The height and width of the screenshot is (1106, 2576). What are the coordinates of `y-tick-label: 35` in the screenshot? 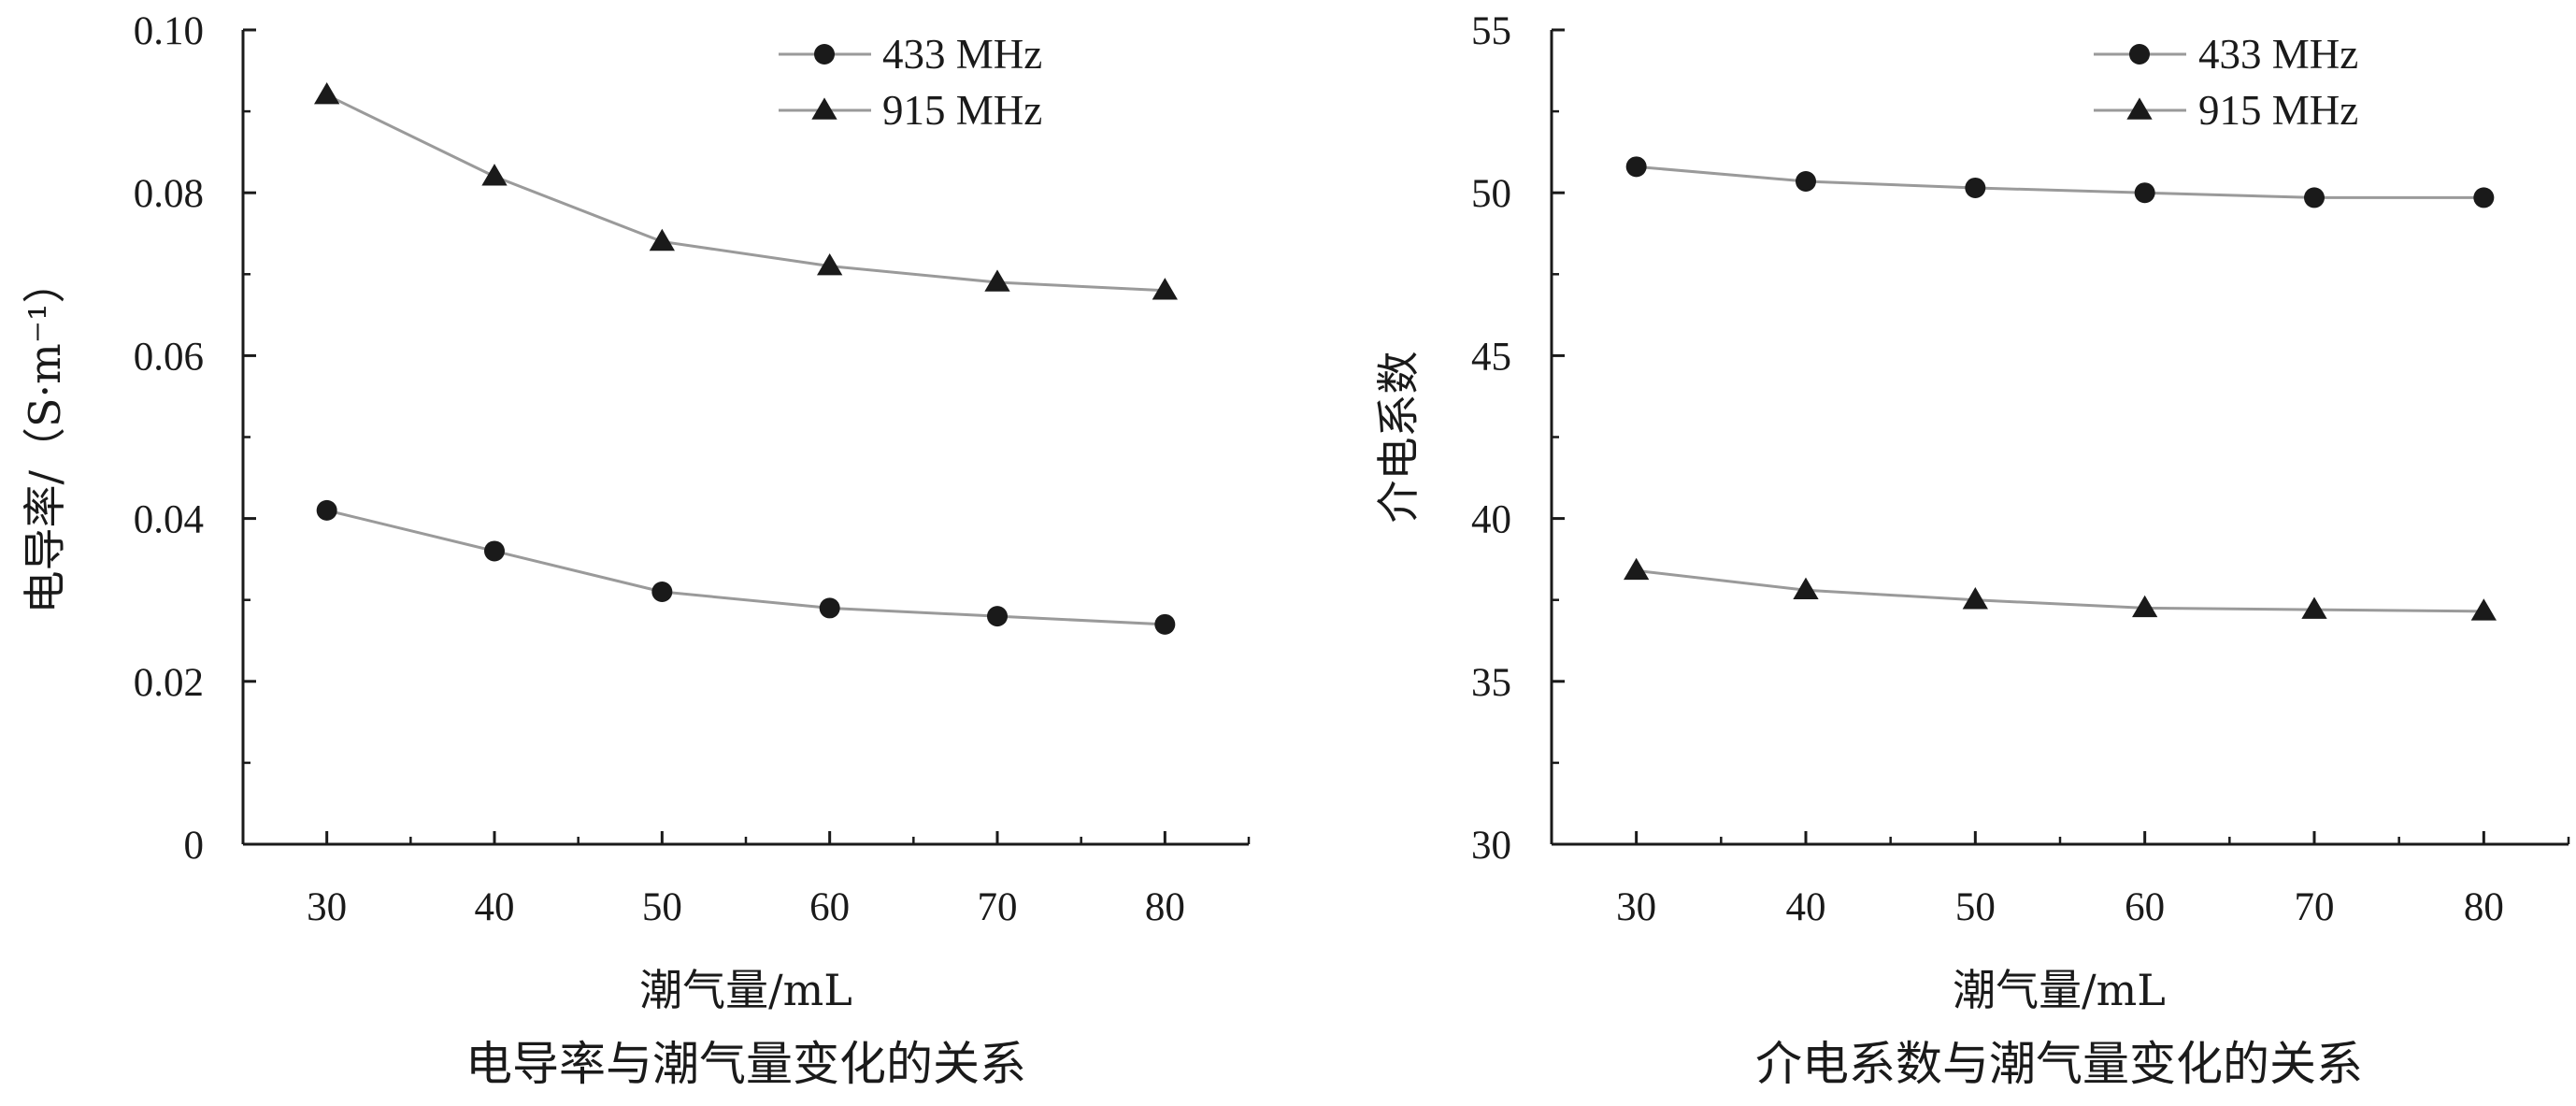 It's located at (1491, 683).